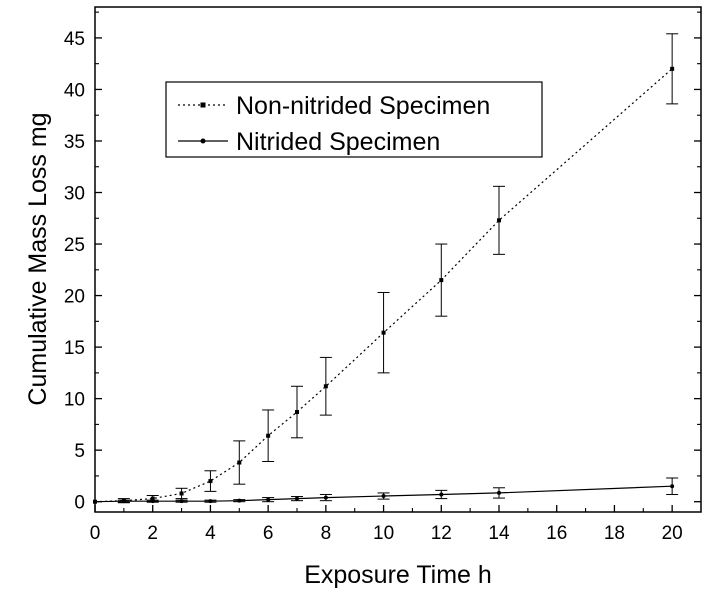 The image size is (704, 592). Describe the element at coordinates (74, 90) in the screenshot. I see `y-tick-label: 40` at that location.